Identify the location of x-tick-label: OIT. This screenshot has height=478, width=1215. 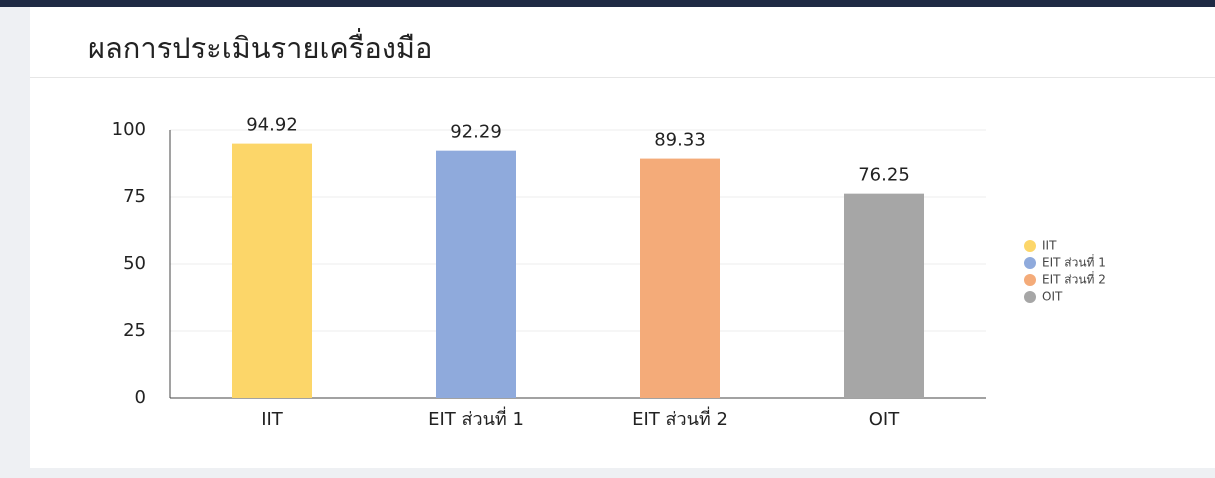
(884, 419).